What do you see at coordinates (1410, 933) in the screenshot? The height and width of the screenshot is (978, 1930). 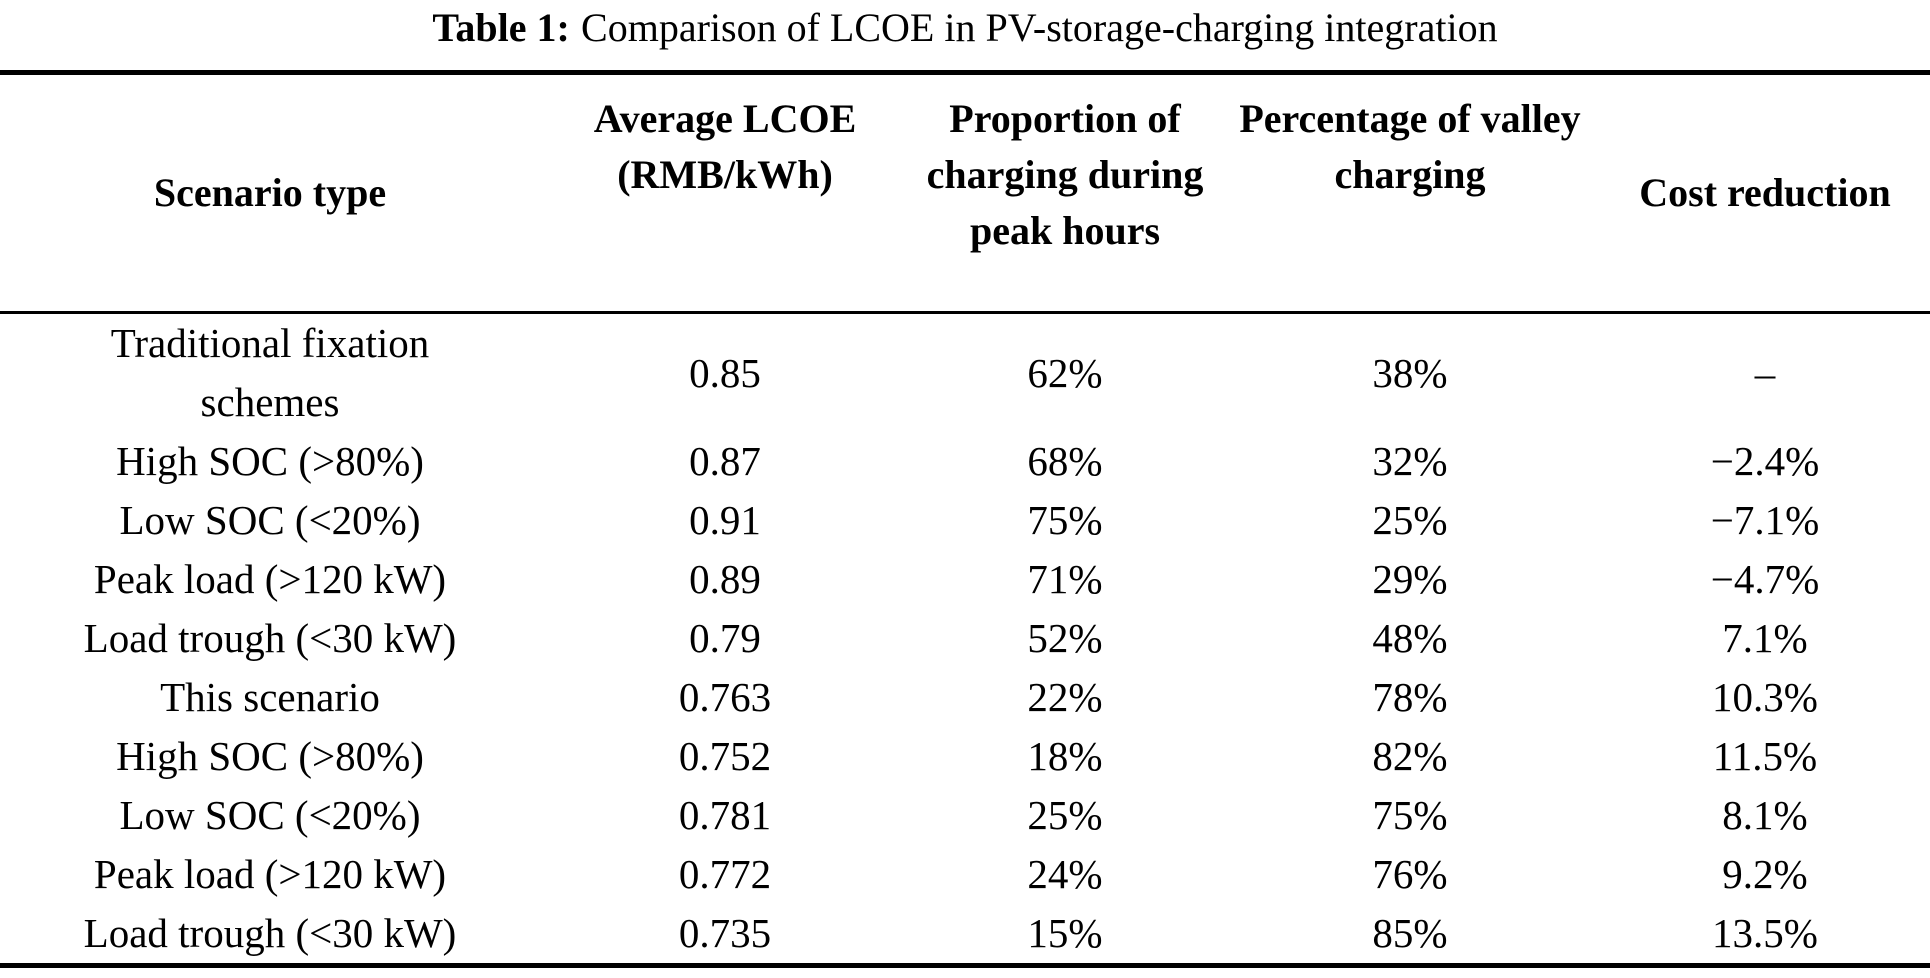 I see `cell-valley: 85%` at bounding box center [1410, 933].